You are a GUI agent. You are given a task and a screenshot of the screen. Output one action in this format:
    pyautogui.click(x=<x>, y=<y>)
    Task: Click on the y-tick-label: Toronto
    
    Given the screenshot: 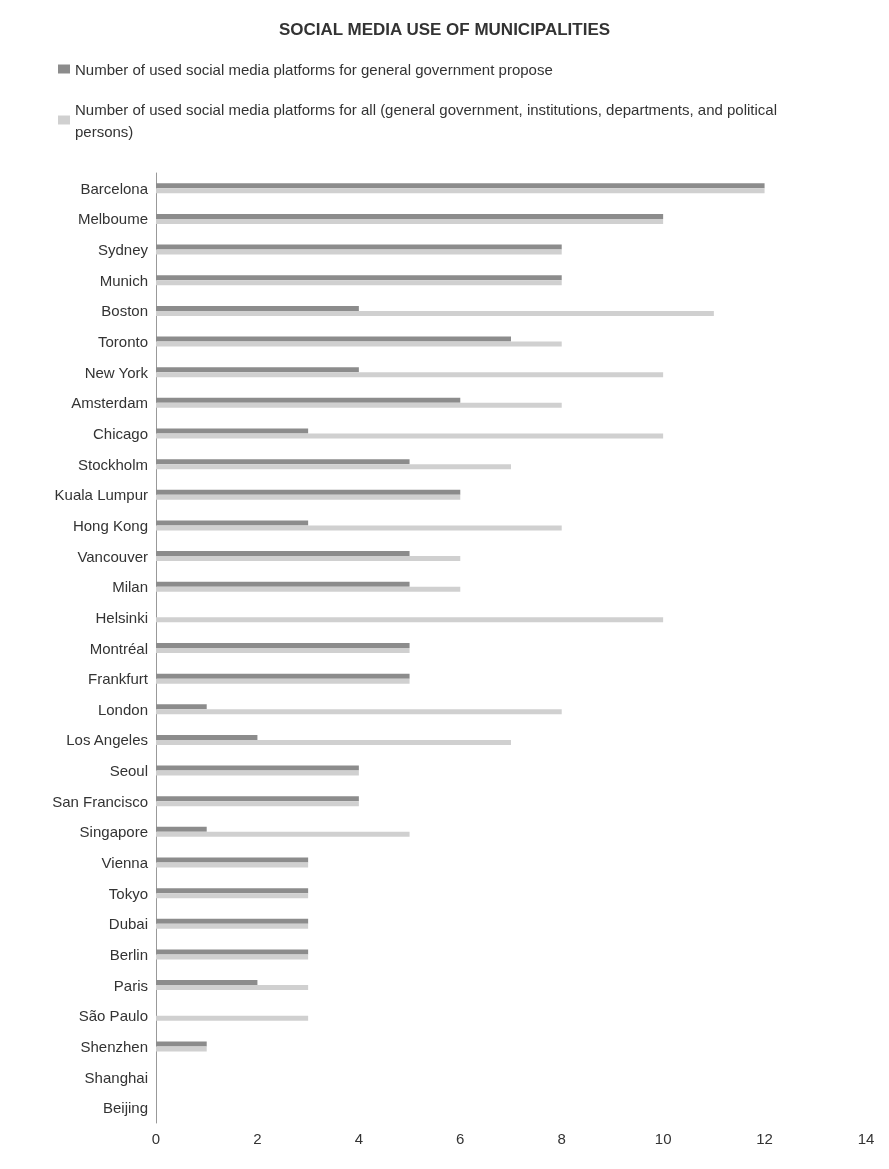 What is the action you would take?
    pyautogui.click(x=122, y=342)
    